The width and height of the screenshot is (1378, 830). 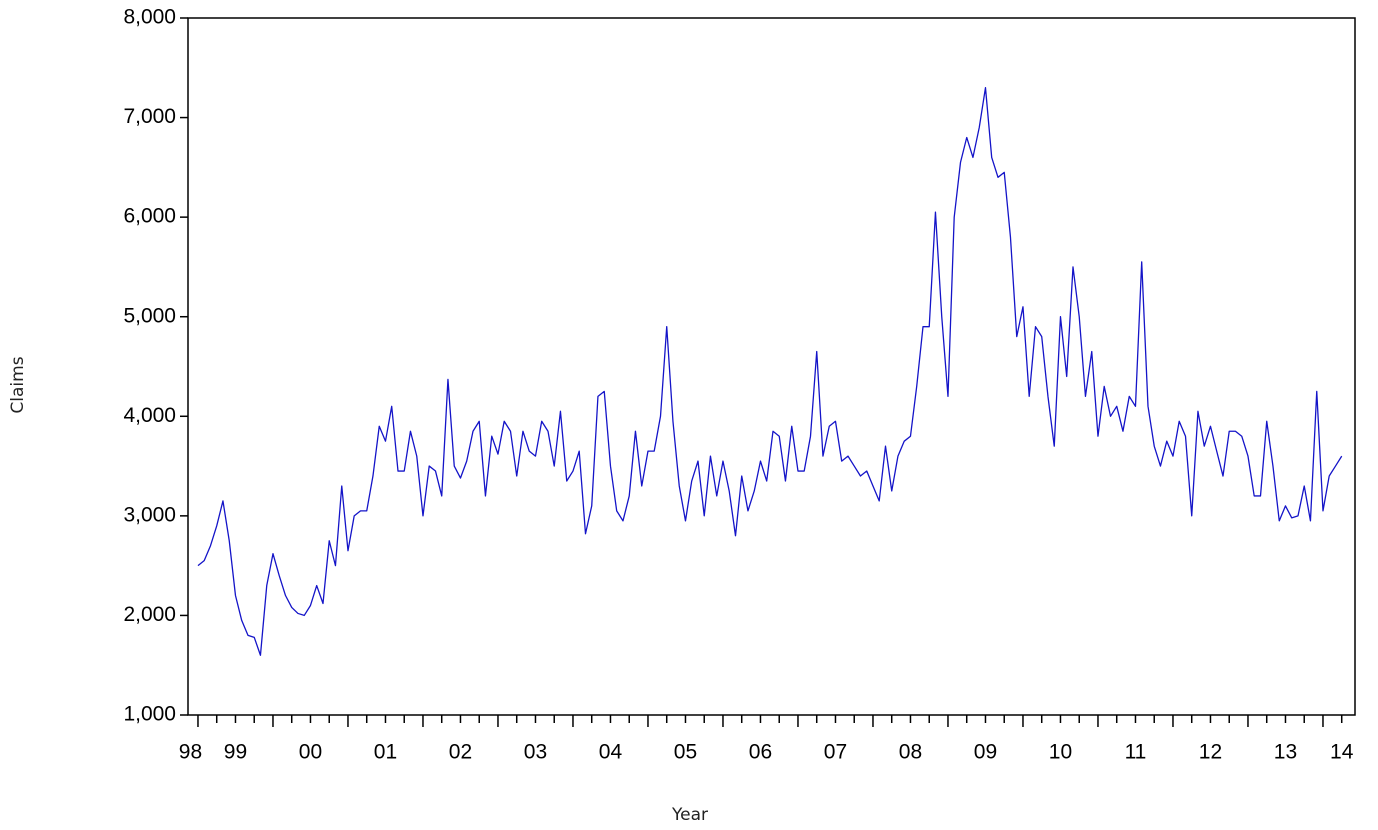 I want to click on x-tick-label: 10, so click(x=1060, y=752).